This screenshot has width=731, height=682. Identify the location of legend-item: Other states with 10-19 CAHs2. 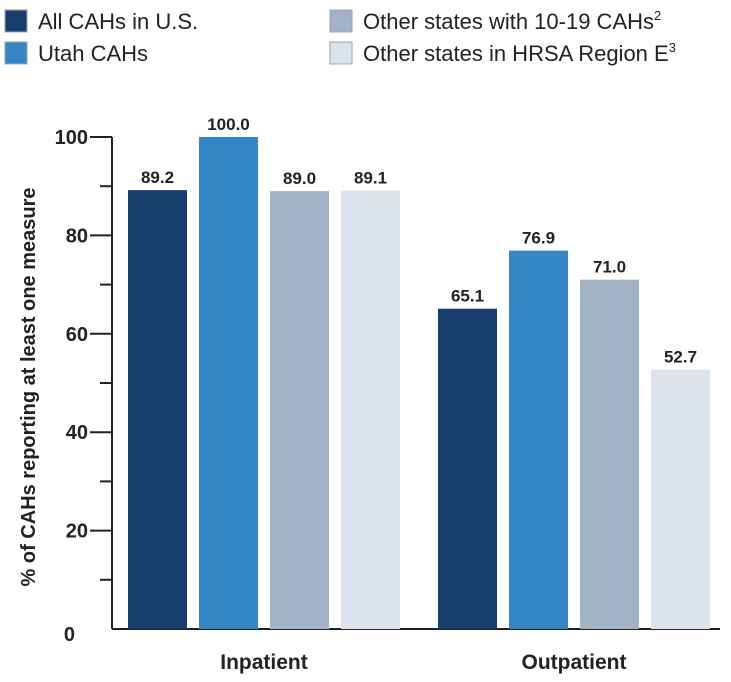
(495, 21).